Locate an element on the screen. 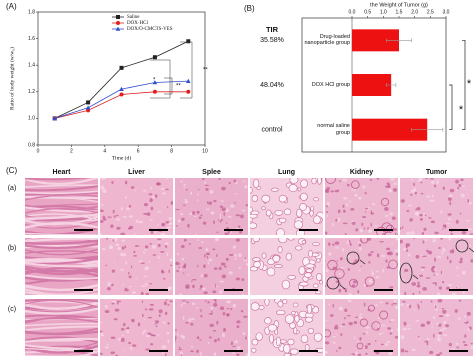 The width and height of the screenshot is (474, 357). category-label-box: DOX HCl group is located at coordinates (331, 85).